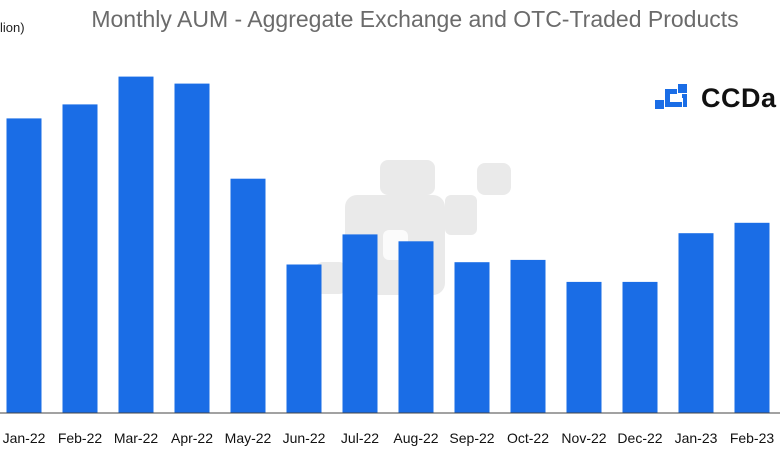 The width and height of the screenshot is (780, 450). Describe the element at coordinates (639, 438) in the screenshot. I see `x-tick-label: Dec-22` at that location.